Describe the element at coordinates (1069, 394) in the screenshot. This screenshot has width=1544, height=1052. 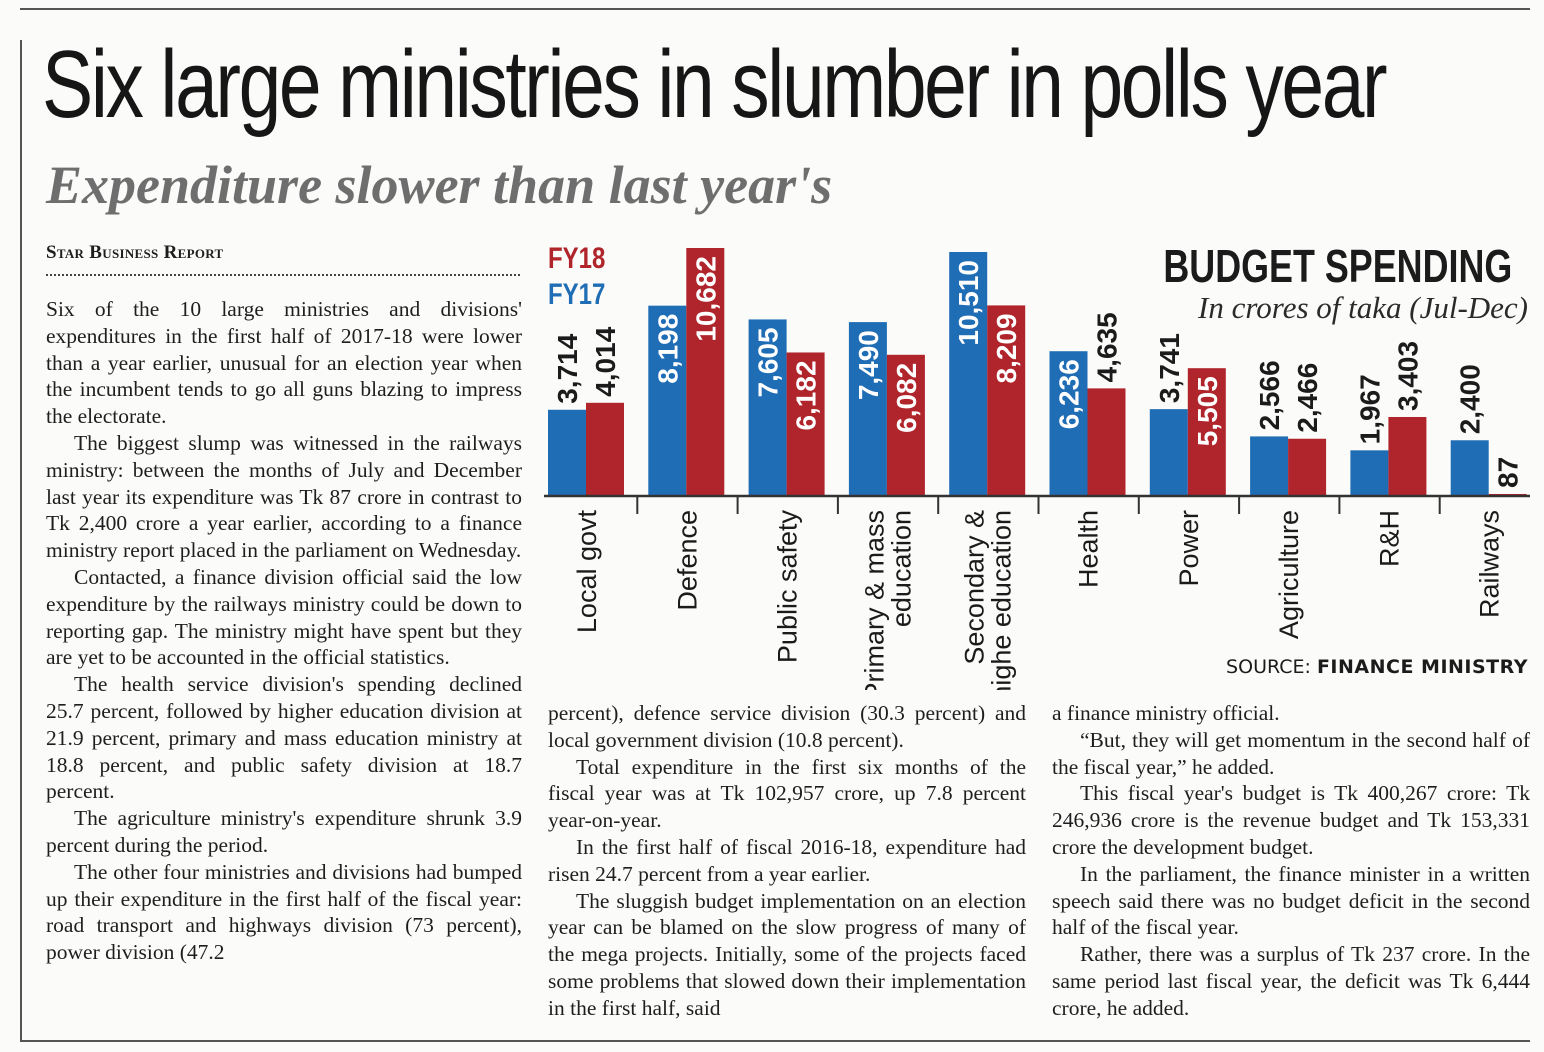
I see `data-label-fy17: 6,236` at that location.